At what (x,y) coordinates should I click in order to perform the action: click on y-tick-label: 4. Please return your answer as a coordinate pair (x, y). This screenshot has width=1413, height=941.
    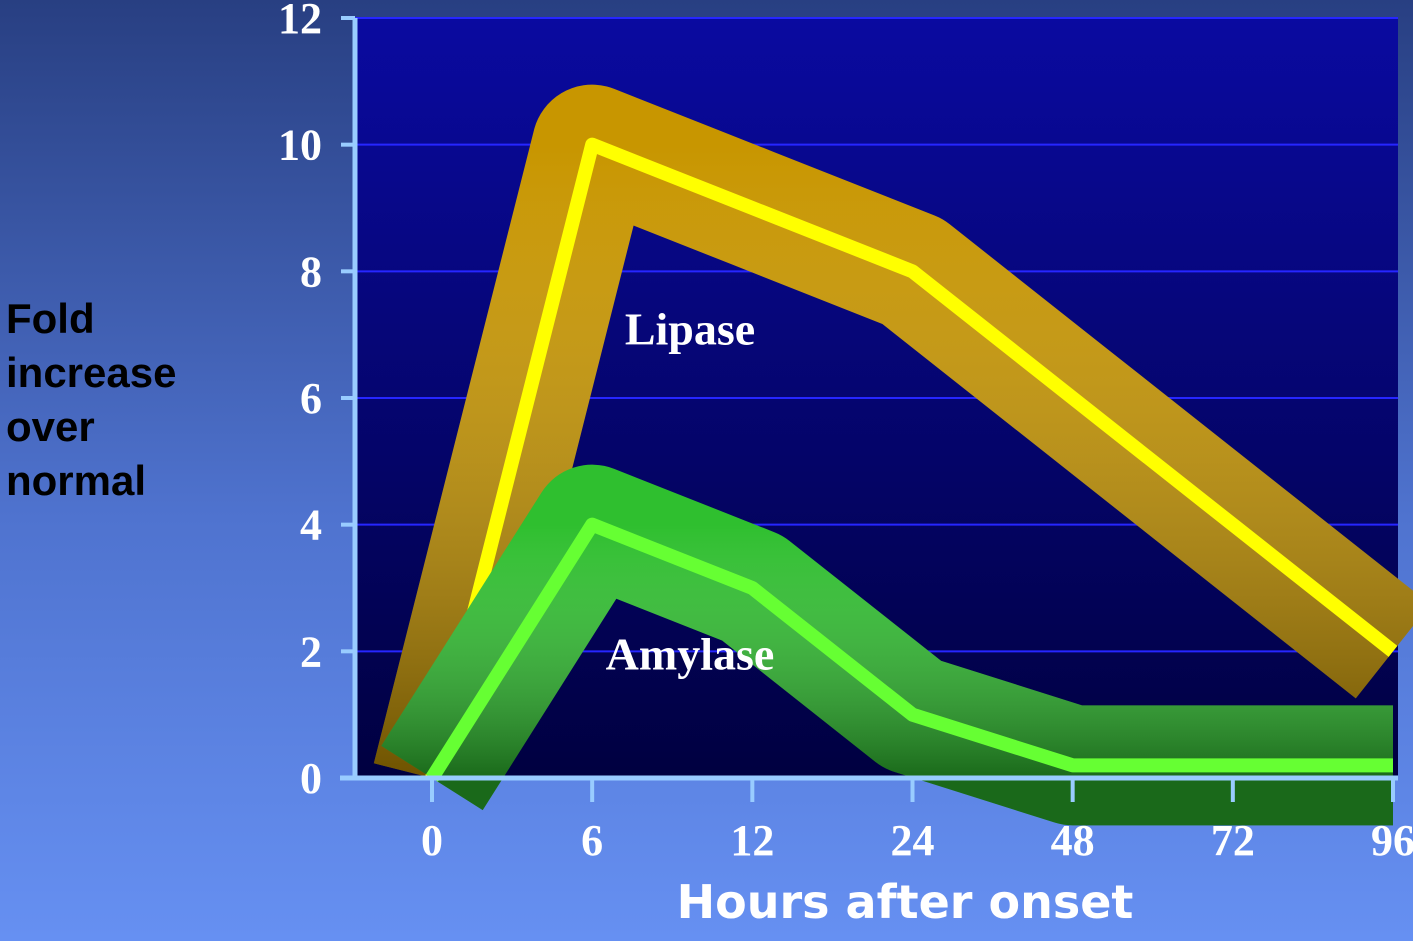
    Looking at the image, I should click on (311, 525).